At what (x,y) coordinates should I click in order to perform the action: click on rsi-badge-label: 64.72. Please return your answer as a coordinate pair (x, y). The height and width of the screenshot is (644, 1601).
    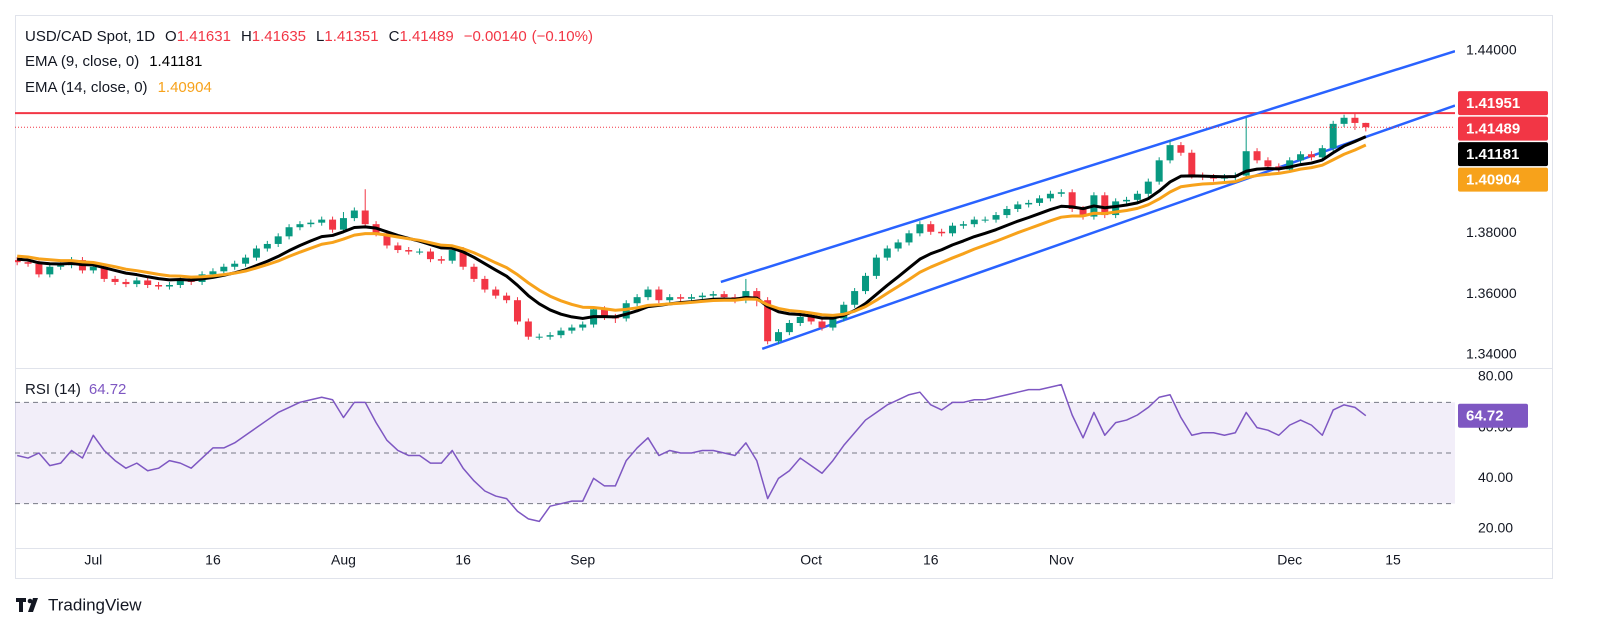
    Looking at the image, I should click on (1485, 416).